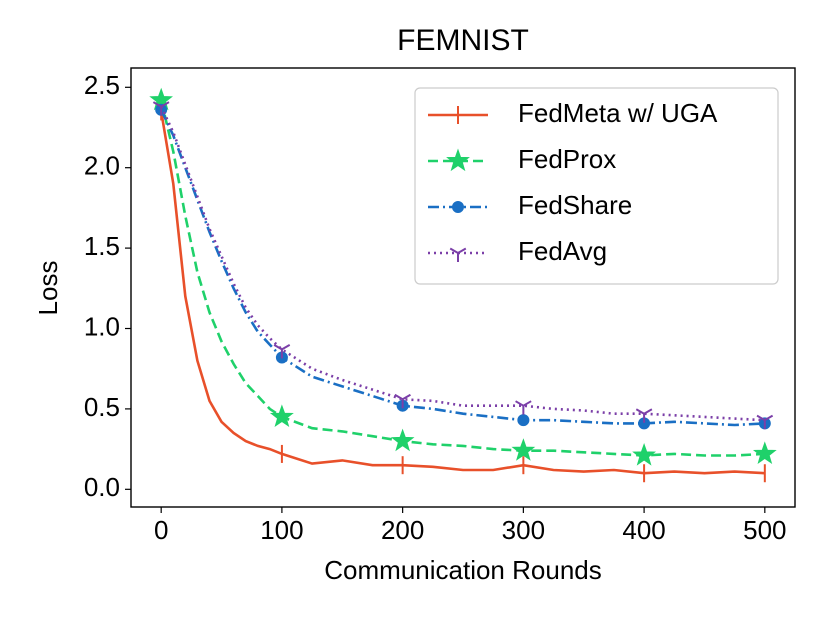 The height and width of the screenshot is (623, 830). What do you see at coordinates (102, 166) in the screenshot?
I see `y-tick-label: 2.0` at bounding box center [102, 166].